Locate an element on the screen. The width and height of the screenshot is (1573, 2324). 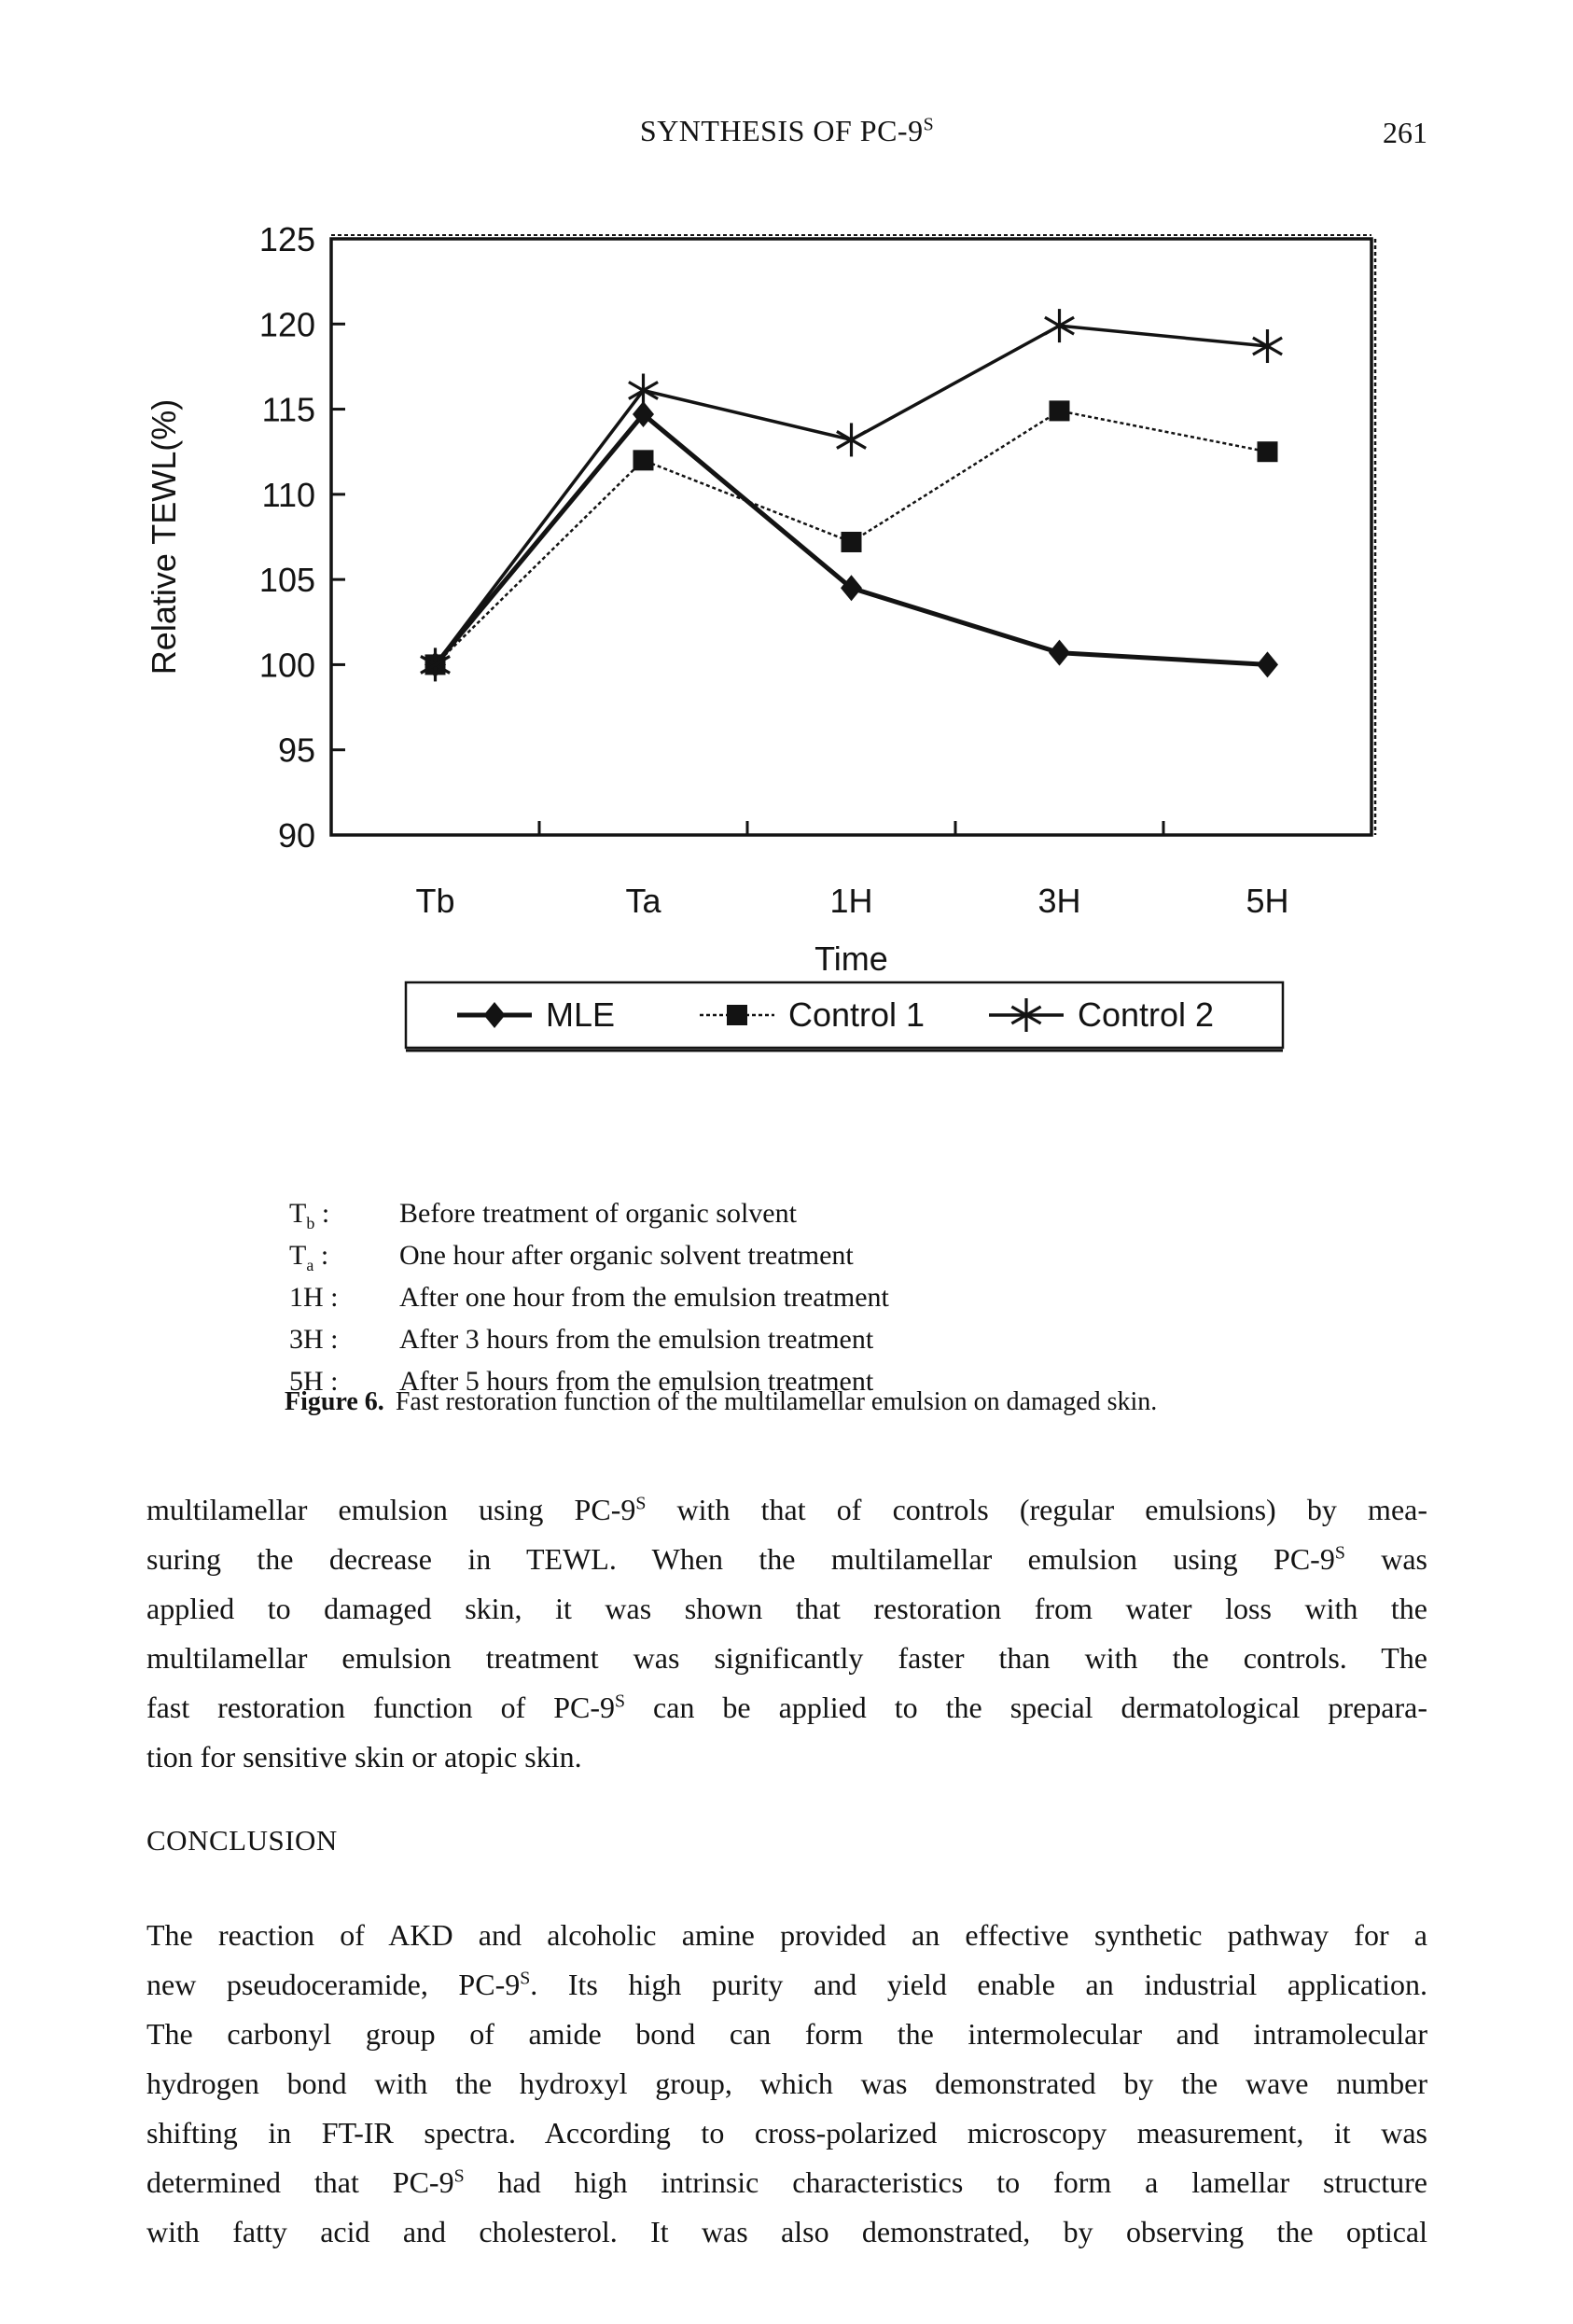
note-definition: Before treatment of organic solvent is located at coordinates (598, 1214).